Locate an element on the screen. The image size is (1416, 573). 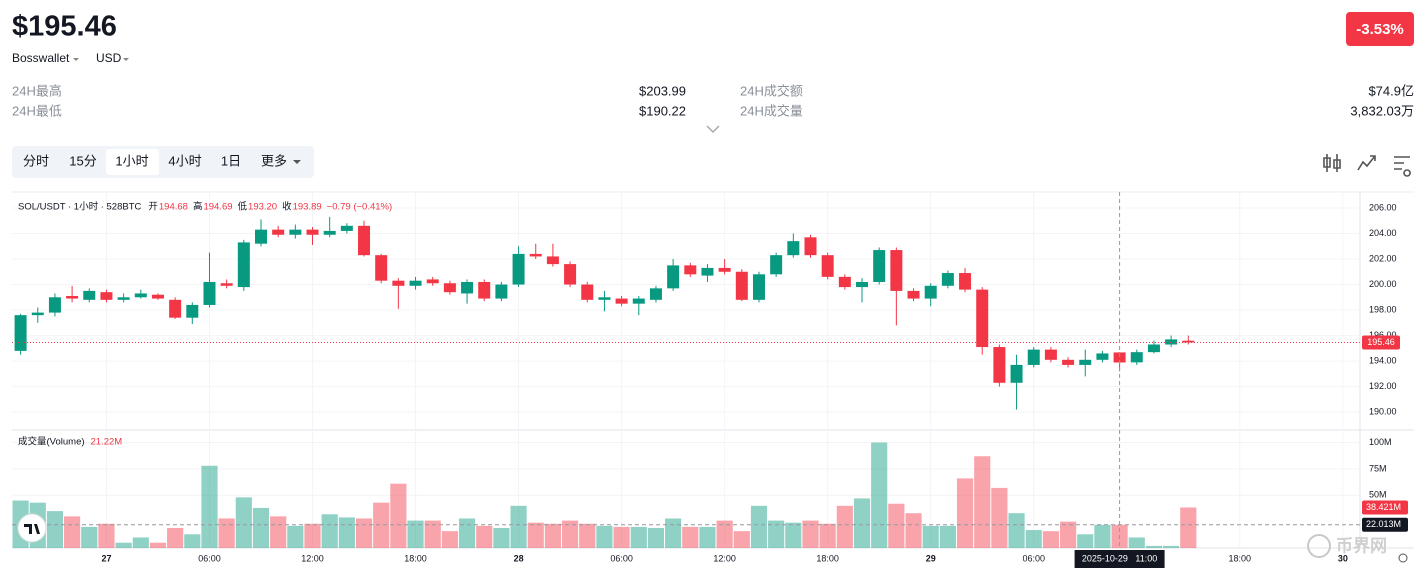
x-tick-label: 12:00 is located at coordinates (312, 558).